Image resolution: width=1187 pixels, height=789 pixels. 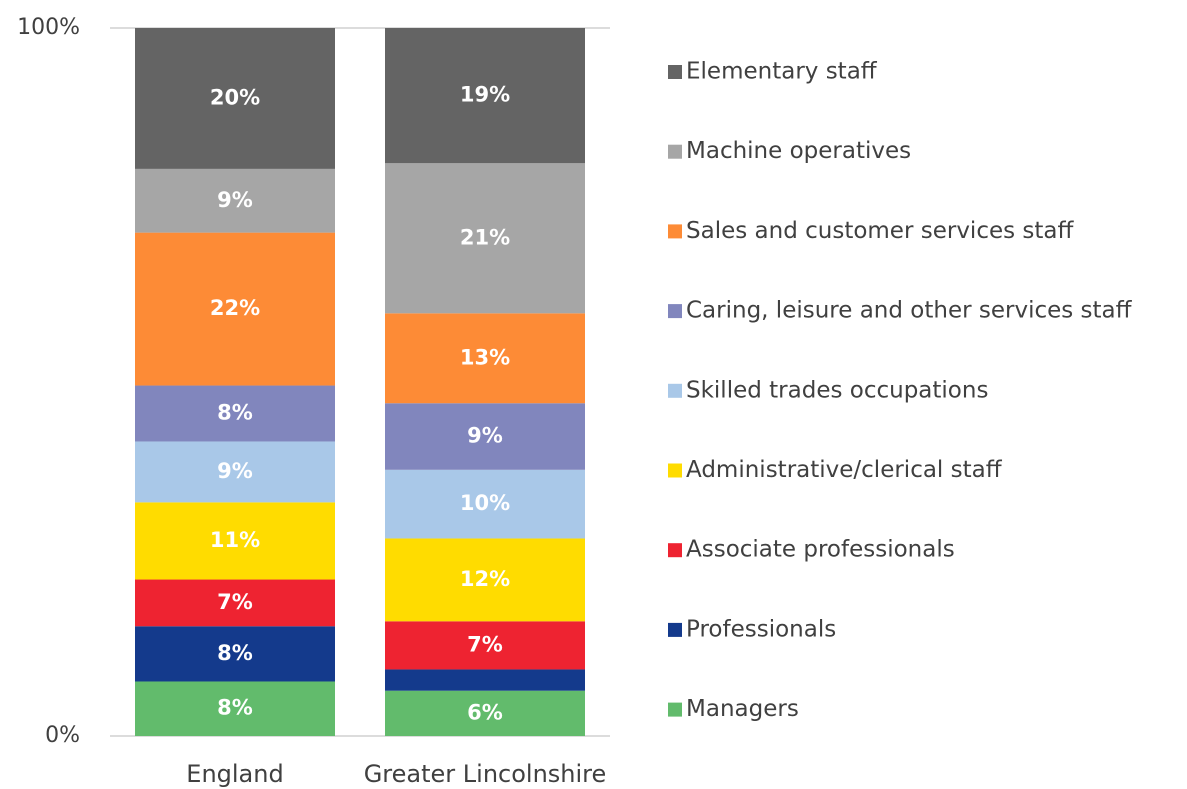 I want to click on legend-label: Caring, leisure and other services staff, so click(x=909, y=311).